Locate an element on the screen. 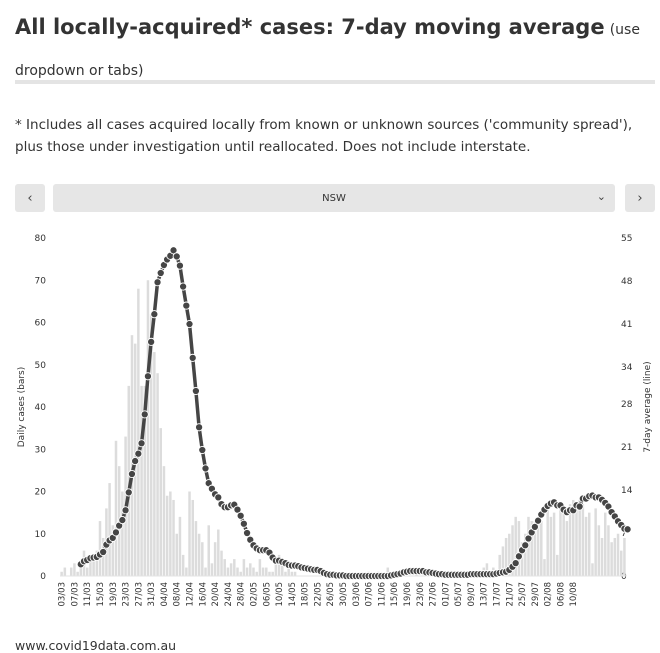 The image size is (660, 653). chevron-right-icon: › is located at coordinates (640, 198).